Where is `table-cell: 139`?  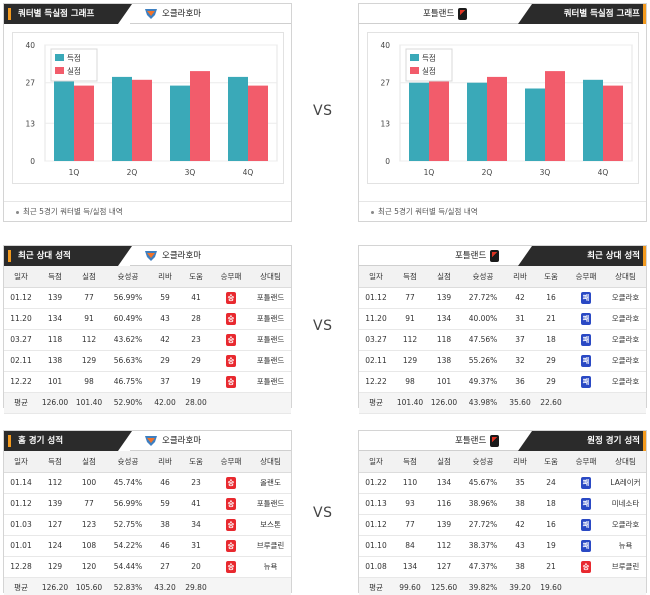 table-cell: 139 is located at coordinates (55, 504).